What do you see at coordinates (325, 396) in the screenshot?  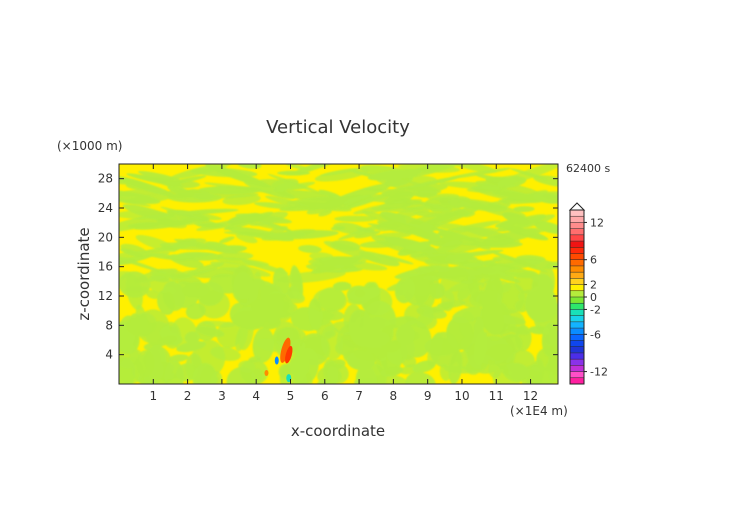 I see `x-tick-label: 6` at bounding box center [325, 396].